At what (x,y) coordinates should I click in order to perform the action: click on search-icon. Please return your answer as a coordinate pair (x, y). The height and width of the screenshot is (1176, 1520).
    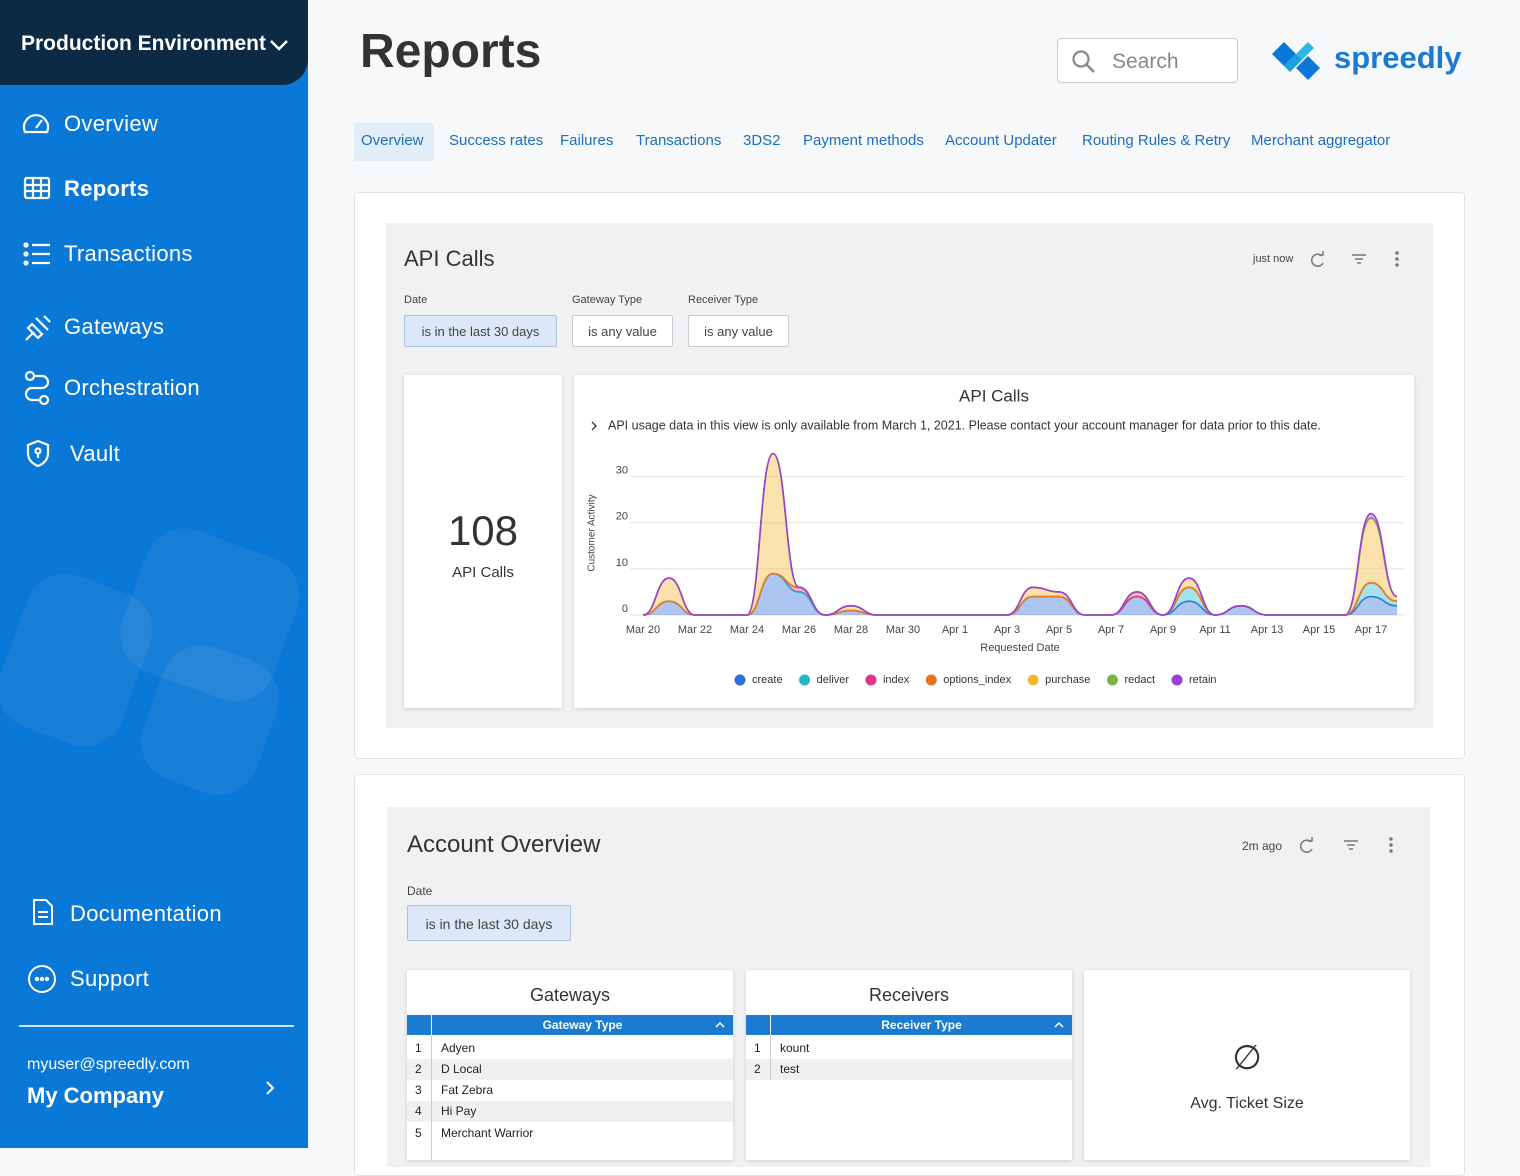
    Looking at the image, I should click on (1083, 61).